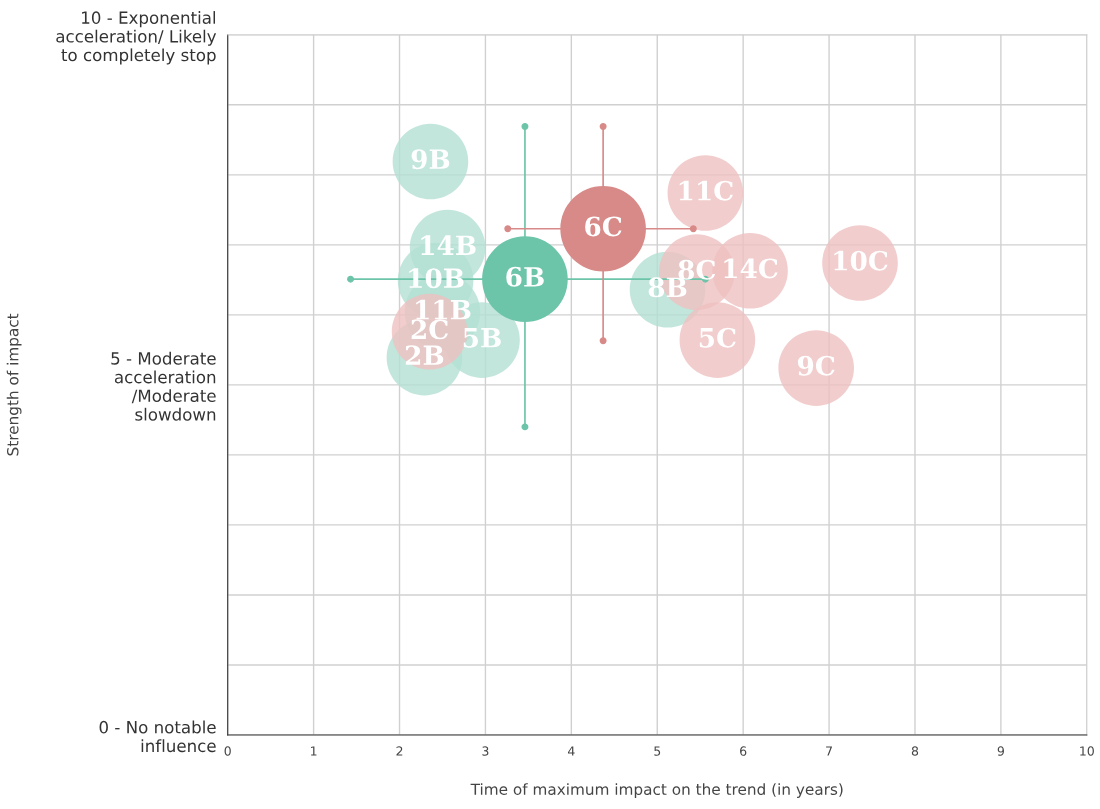 This screenshot has width=1100, height=809. I want to click on x-tick-label: 5, so click(657, 751).